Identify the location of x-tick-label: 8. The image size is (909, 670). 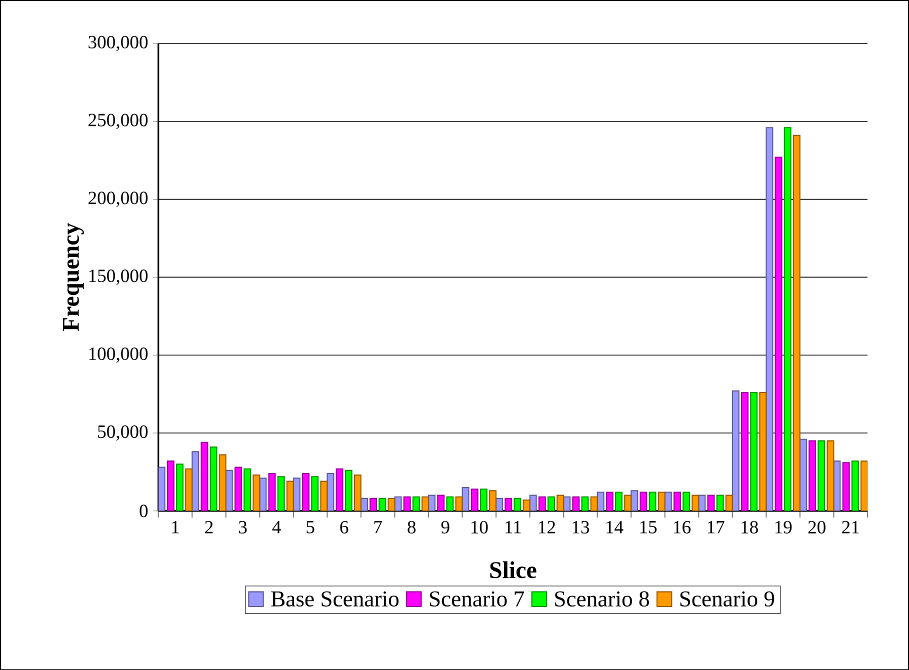
(412, 527).